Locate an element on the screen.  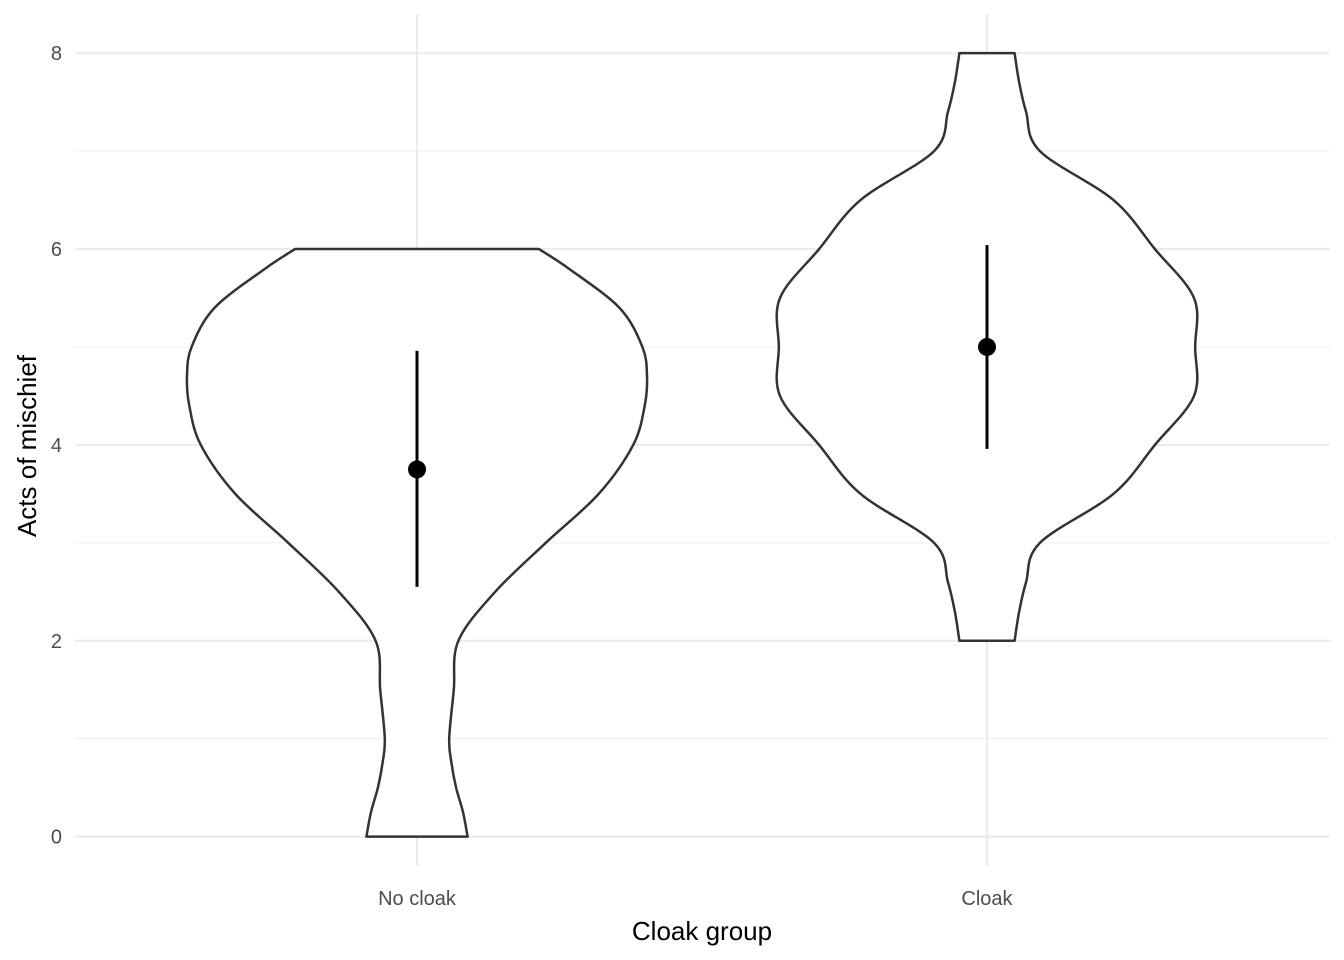
y-tick-label: 6 is located at coordinates (56, 250).